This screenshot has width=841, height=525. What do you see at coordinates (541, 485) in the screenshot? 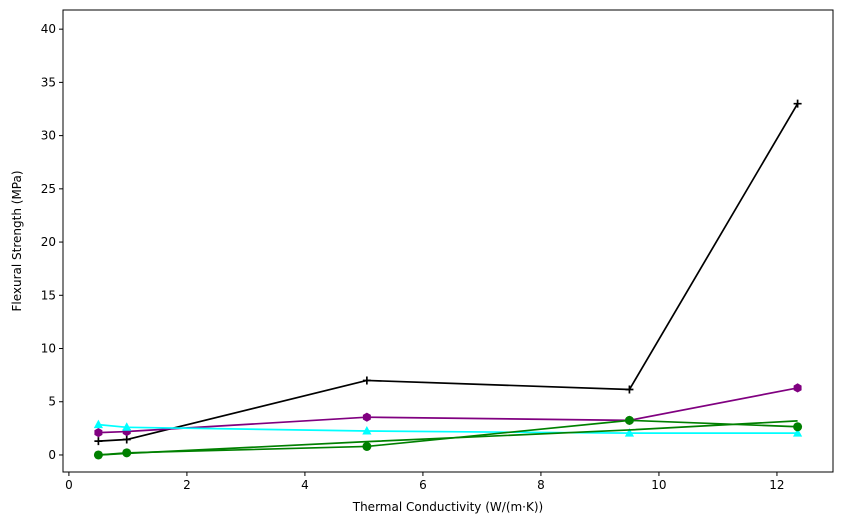
I see `x-tick-label: 8` at bounding box center [541, 485].